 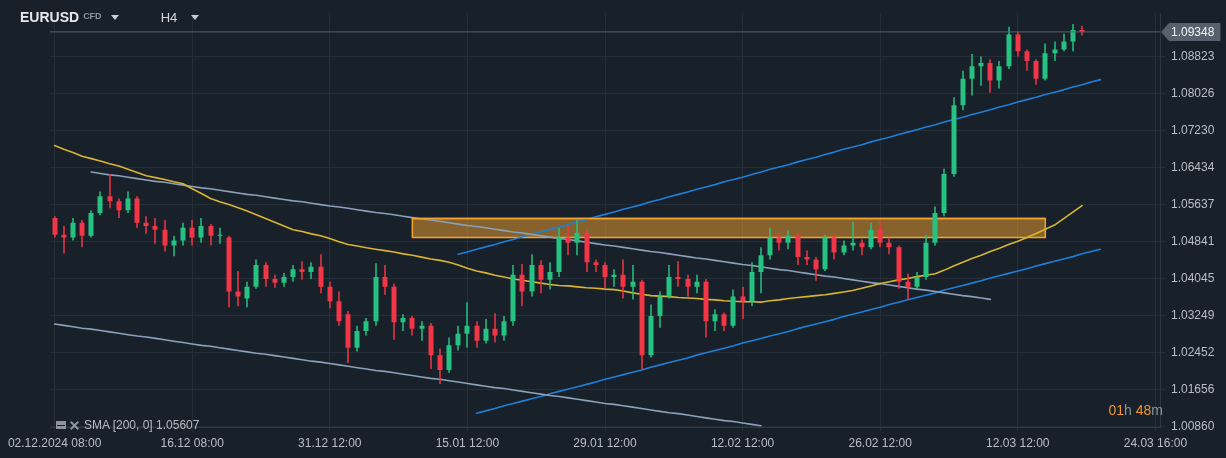 I want to click on x-tick-label: 15.01 12:00, so click(x=467, y=443).